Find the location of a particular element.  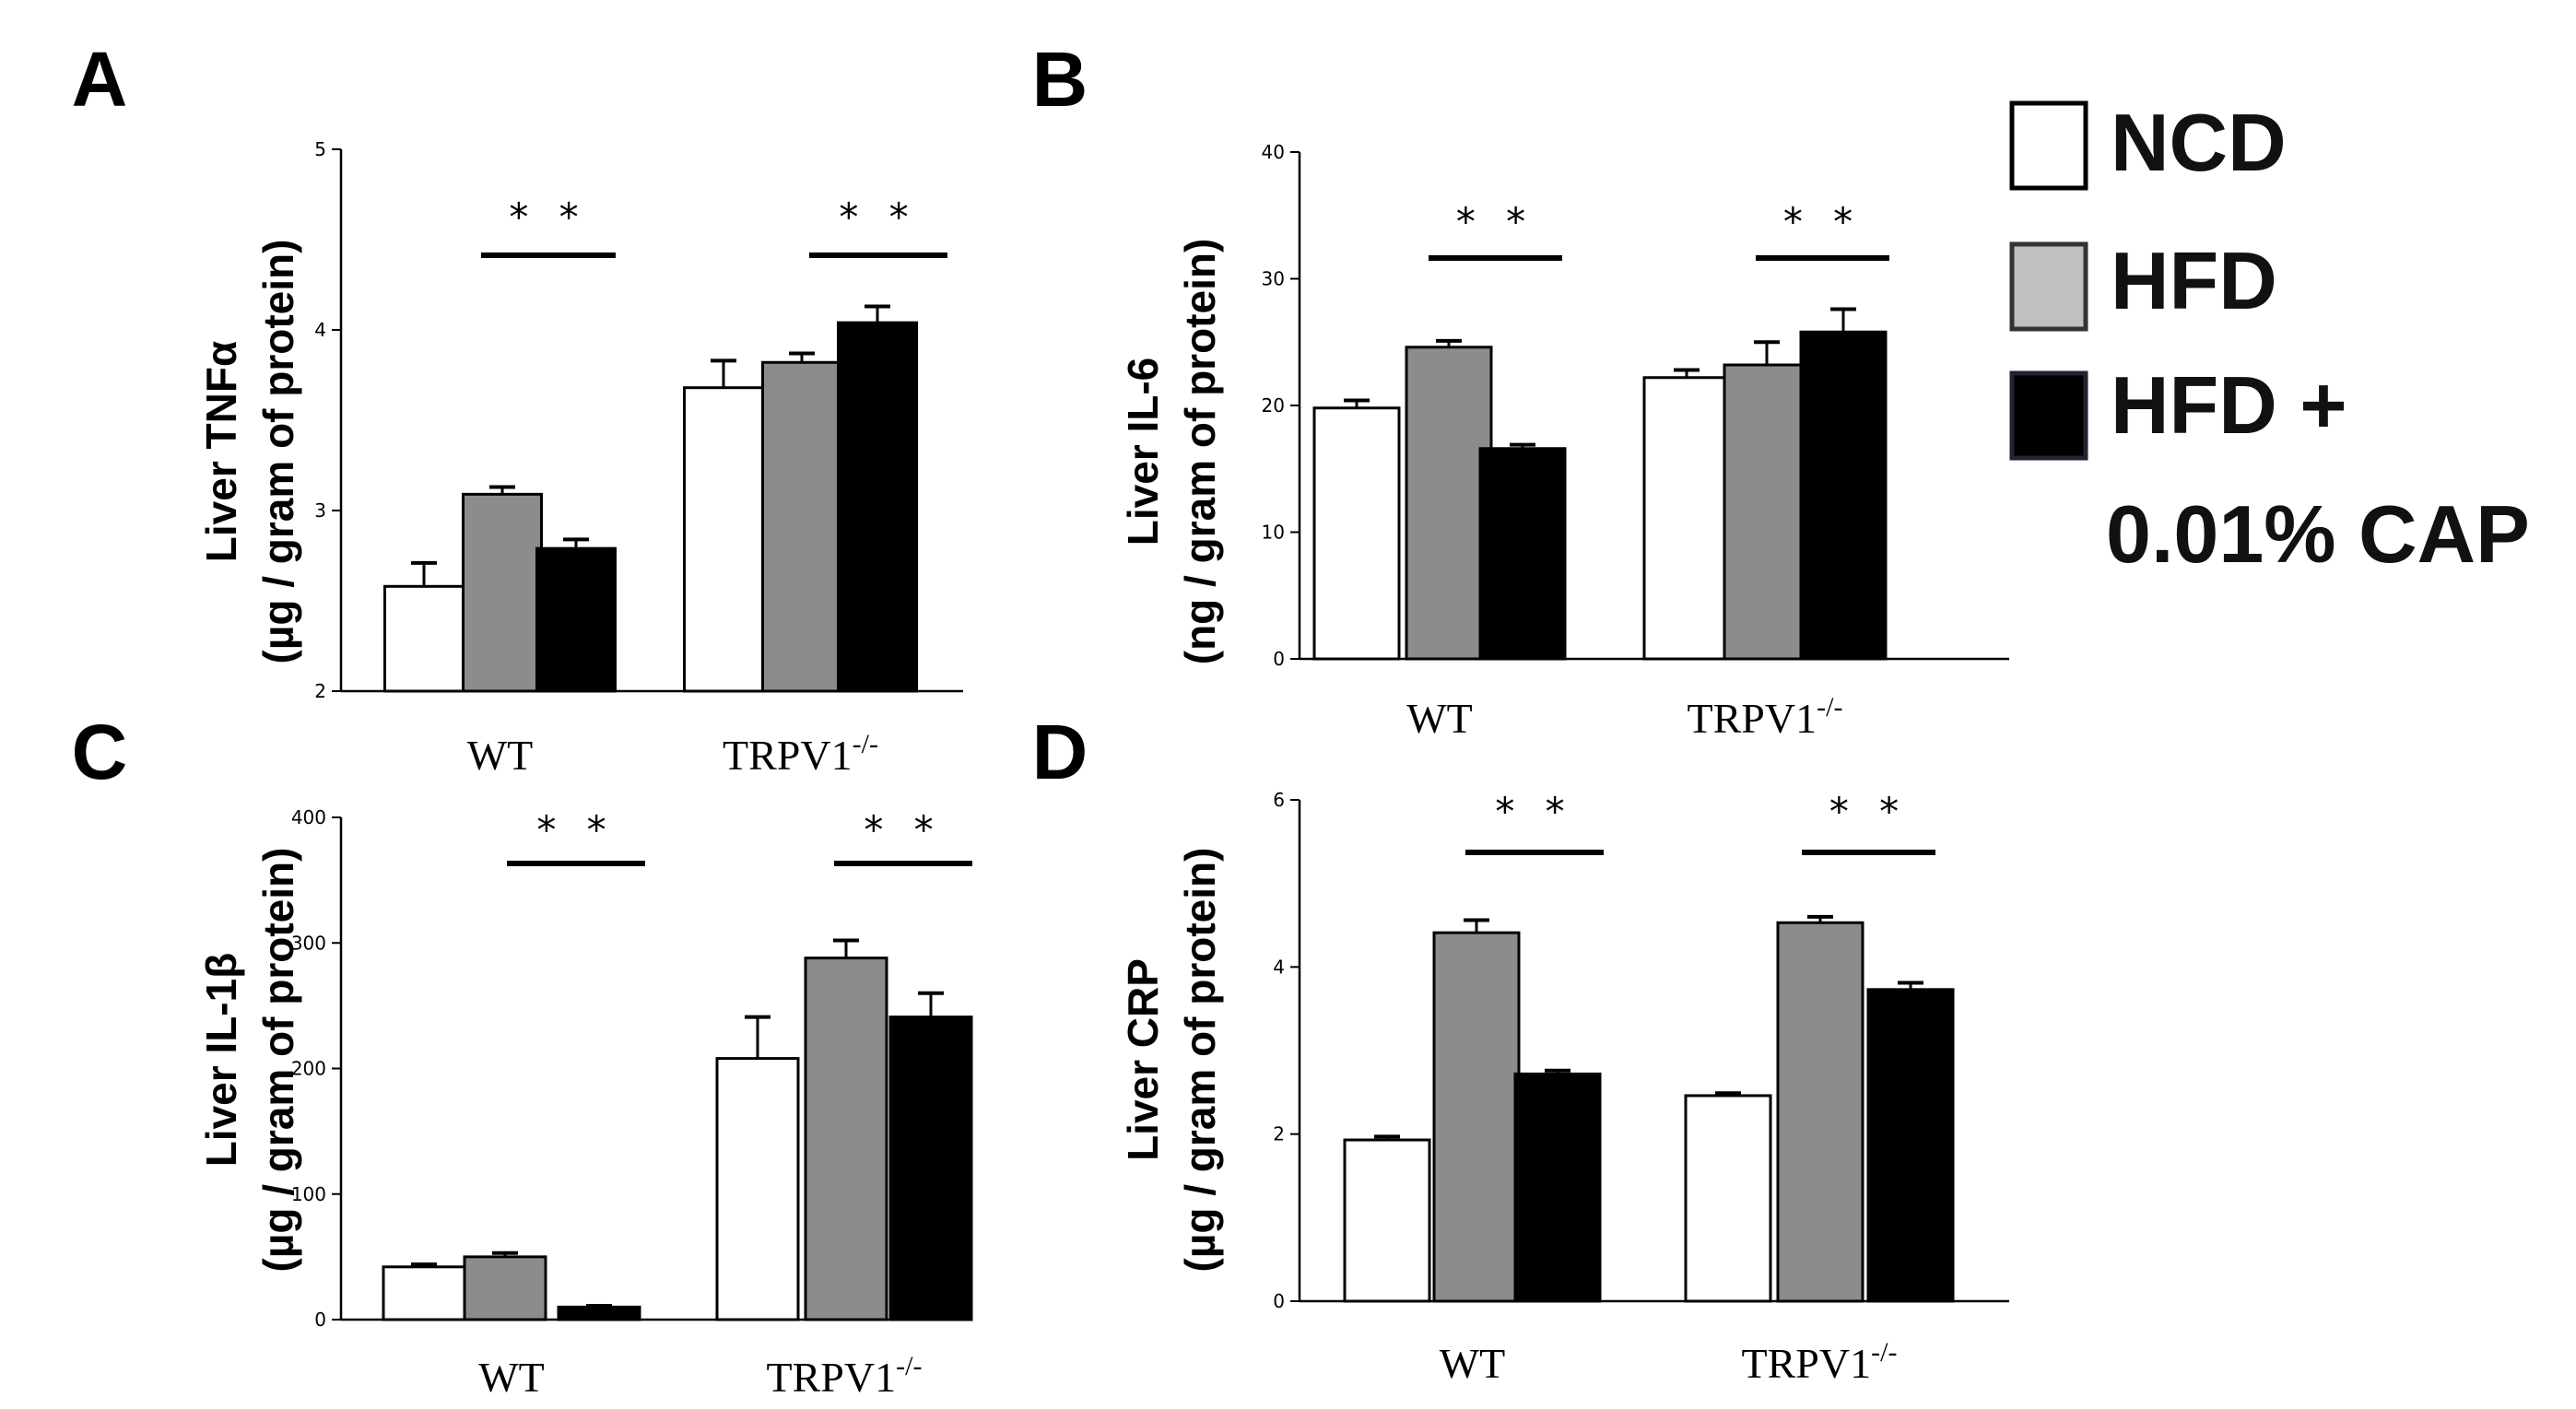

legend-swatch-hfd-cap is located at coordinates (2048, 415).